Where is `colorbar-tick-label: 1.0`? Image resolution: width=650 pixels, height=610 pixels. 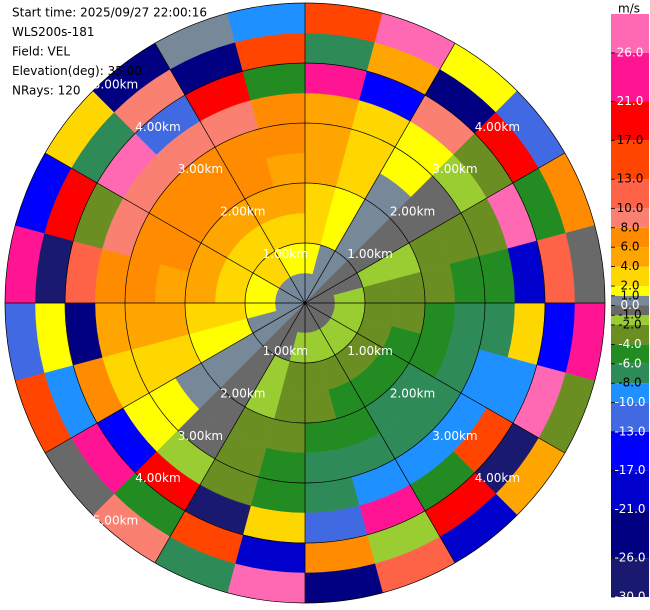 colorbar-tick-label: 1.0 is located at coordinates (629, 295).